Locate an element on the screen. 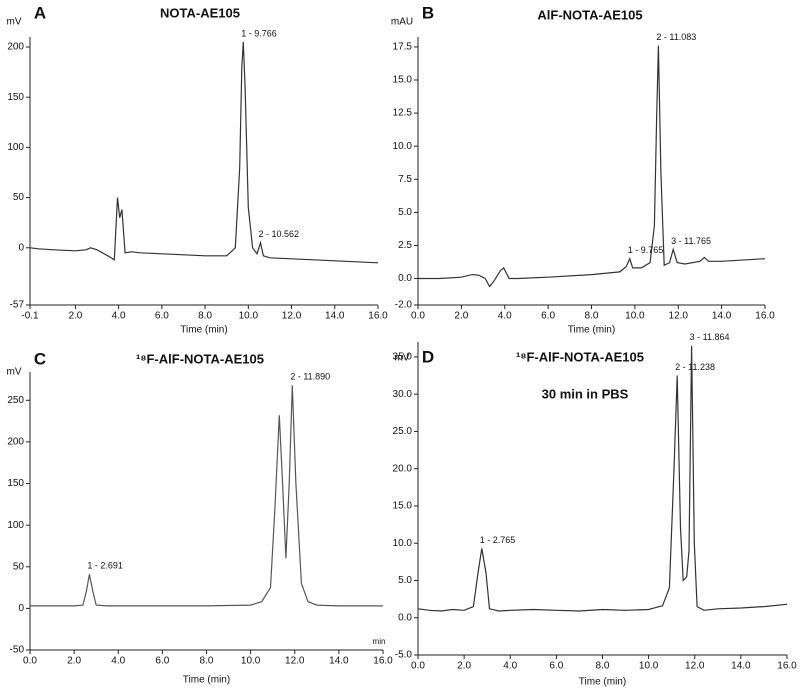  peak-label: 2 - 11.890 is located at coordinates (310, 377).